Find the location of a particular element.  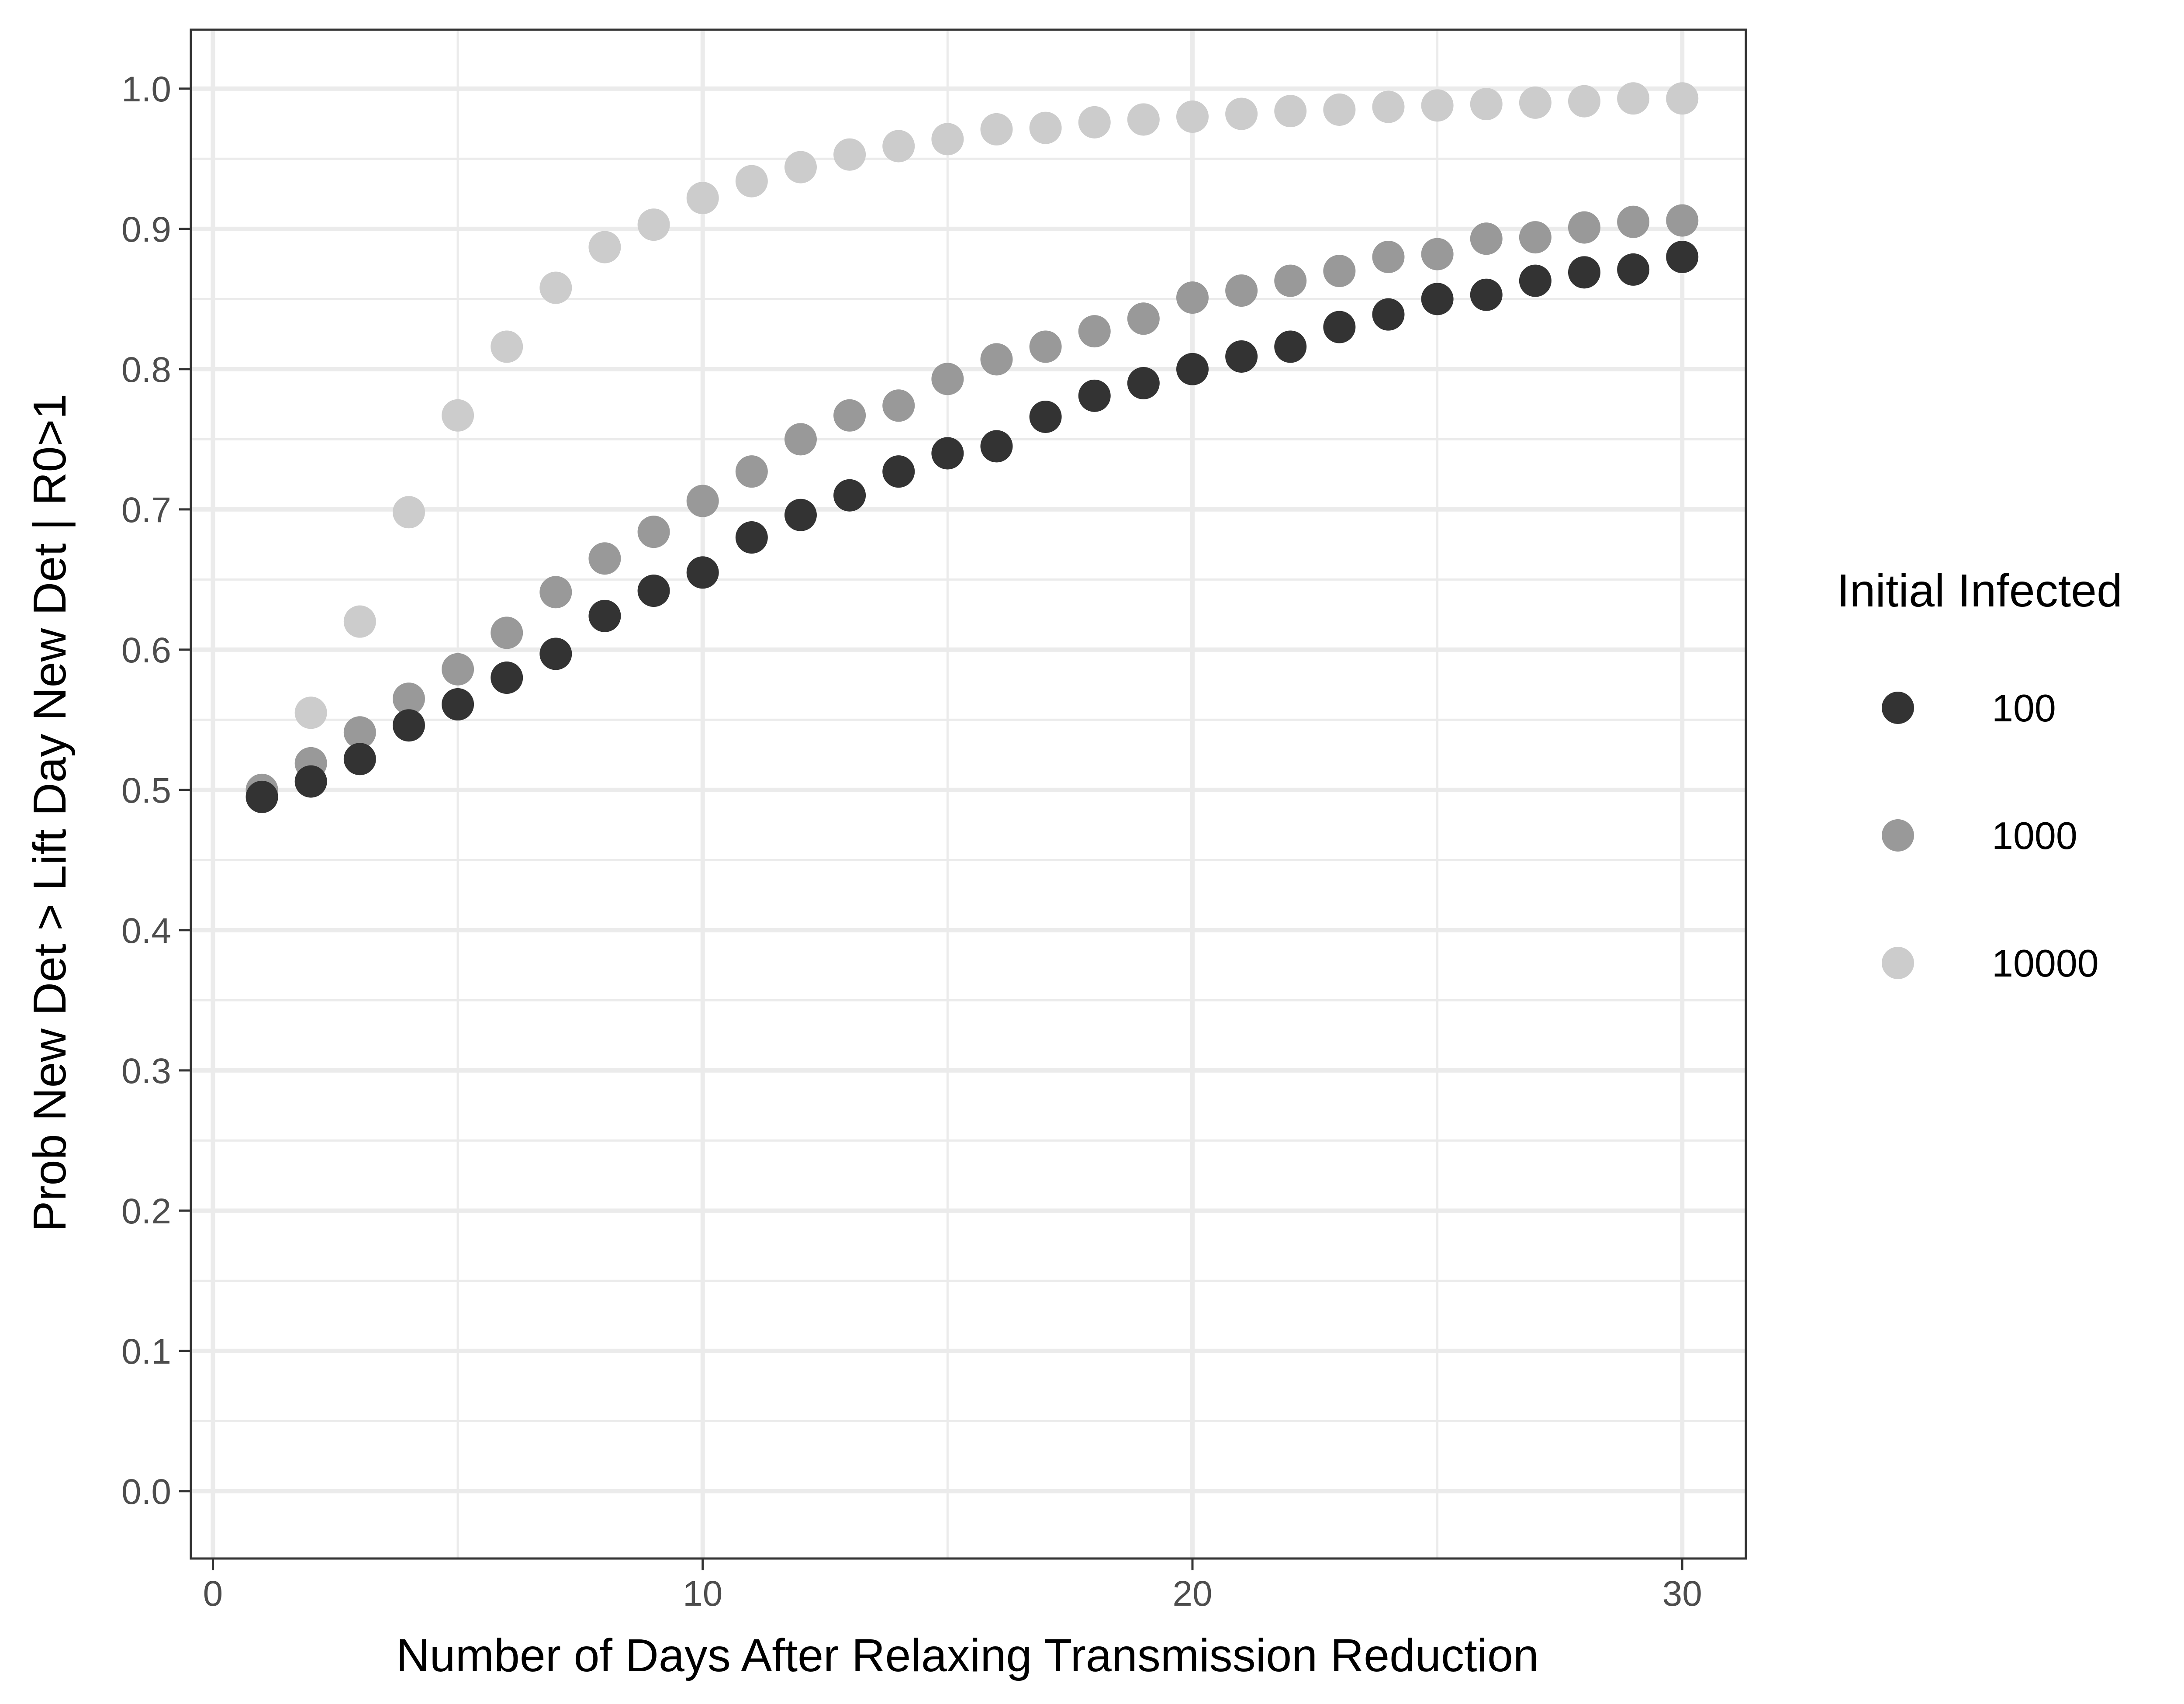

x-tick-label: 20 is located at coordinates (1192, 1594).